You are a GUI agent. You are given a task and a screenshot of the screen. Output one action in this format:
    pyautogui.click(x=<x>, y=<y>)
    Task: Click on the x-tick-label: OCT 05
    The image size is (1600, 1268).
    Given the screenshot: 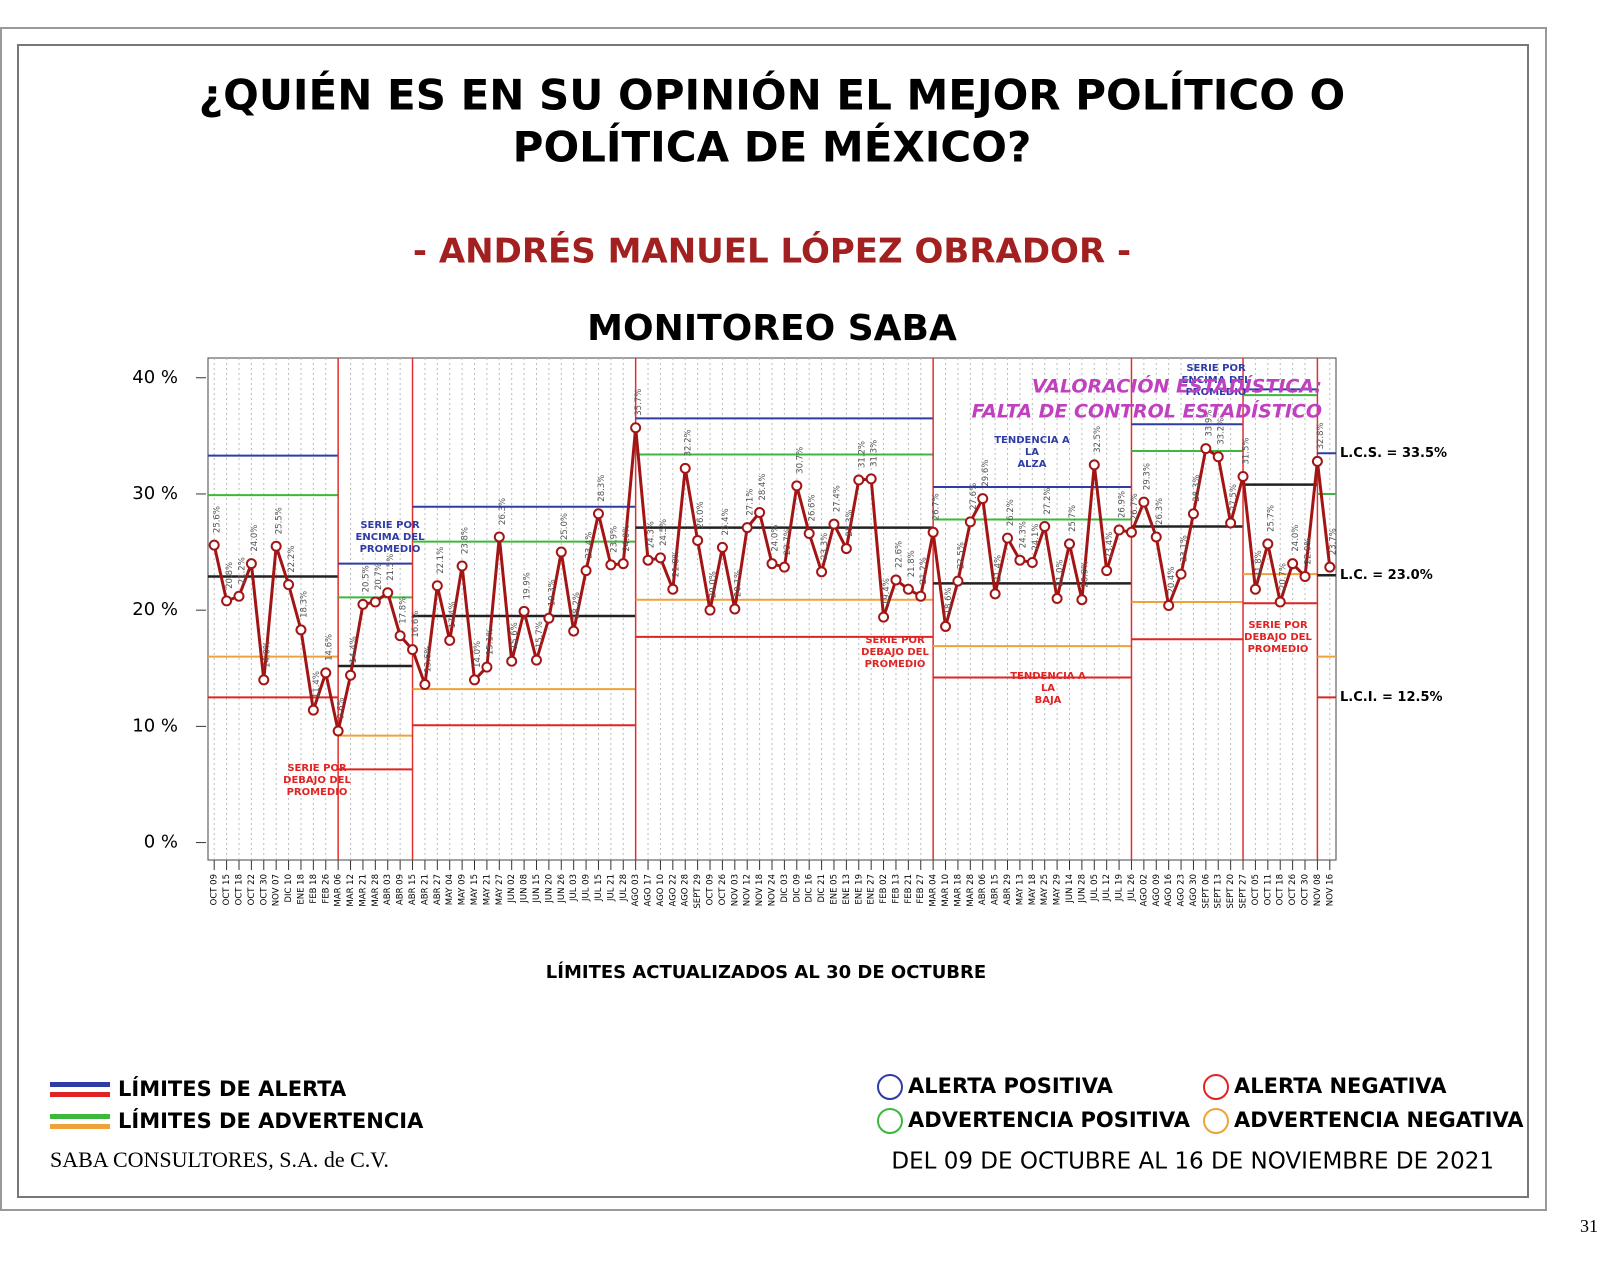 What is the action you would take?
    pyautogui.click(x=1256, y=889)
    